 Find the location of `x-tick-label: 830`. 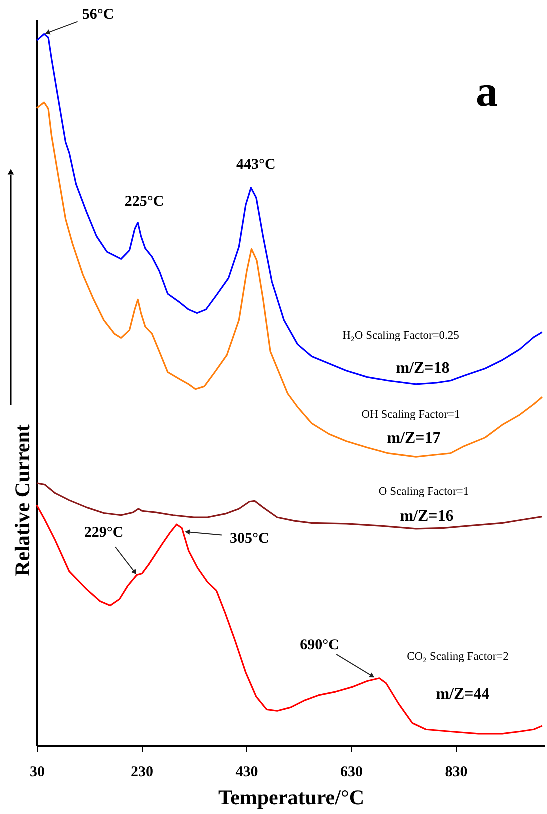

x-tick-label: 830 is located at coordinates (456, 772).